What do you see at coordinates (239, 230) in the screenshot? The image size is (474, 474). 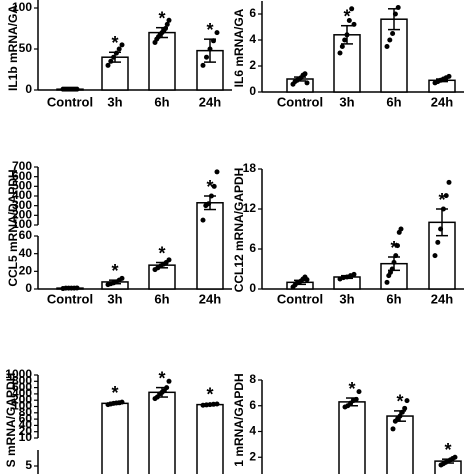 I see `y-axis-label: CCL12 mRNA/GAPDH` at bounding box center [239, 230].